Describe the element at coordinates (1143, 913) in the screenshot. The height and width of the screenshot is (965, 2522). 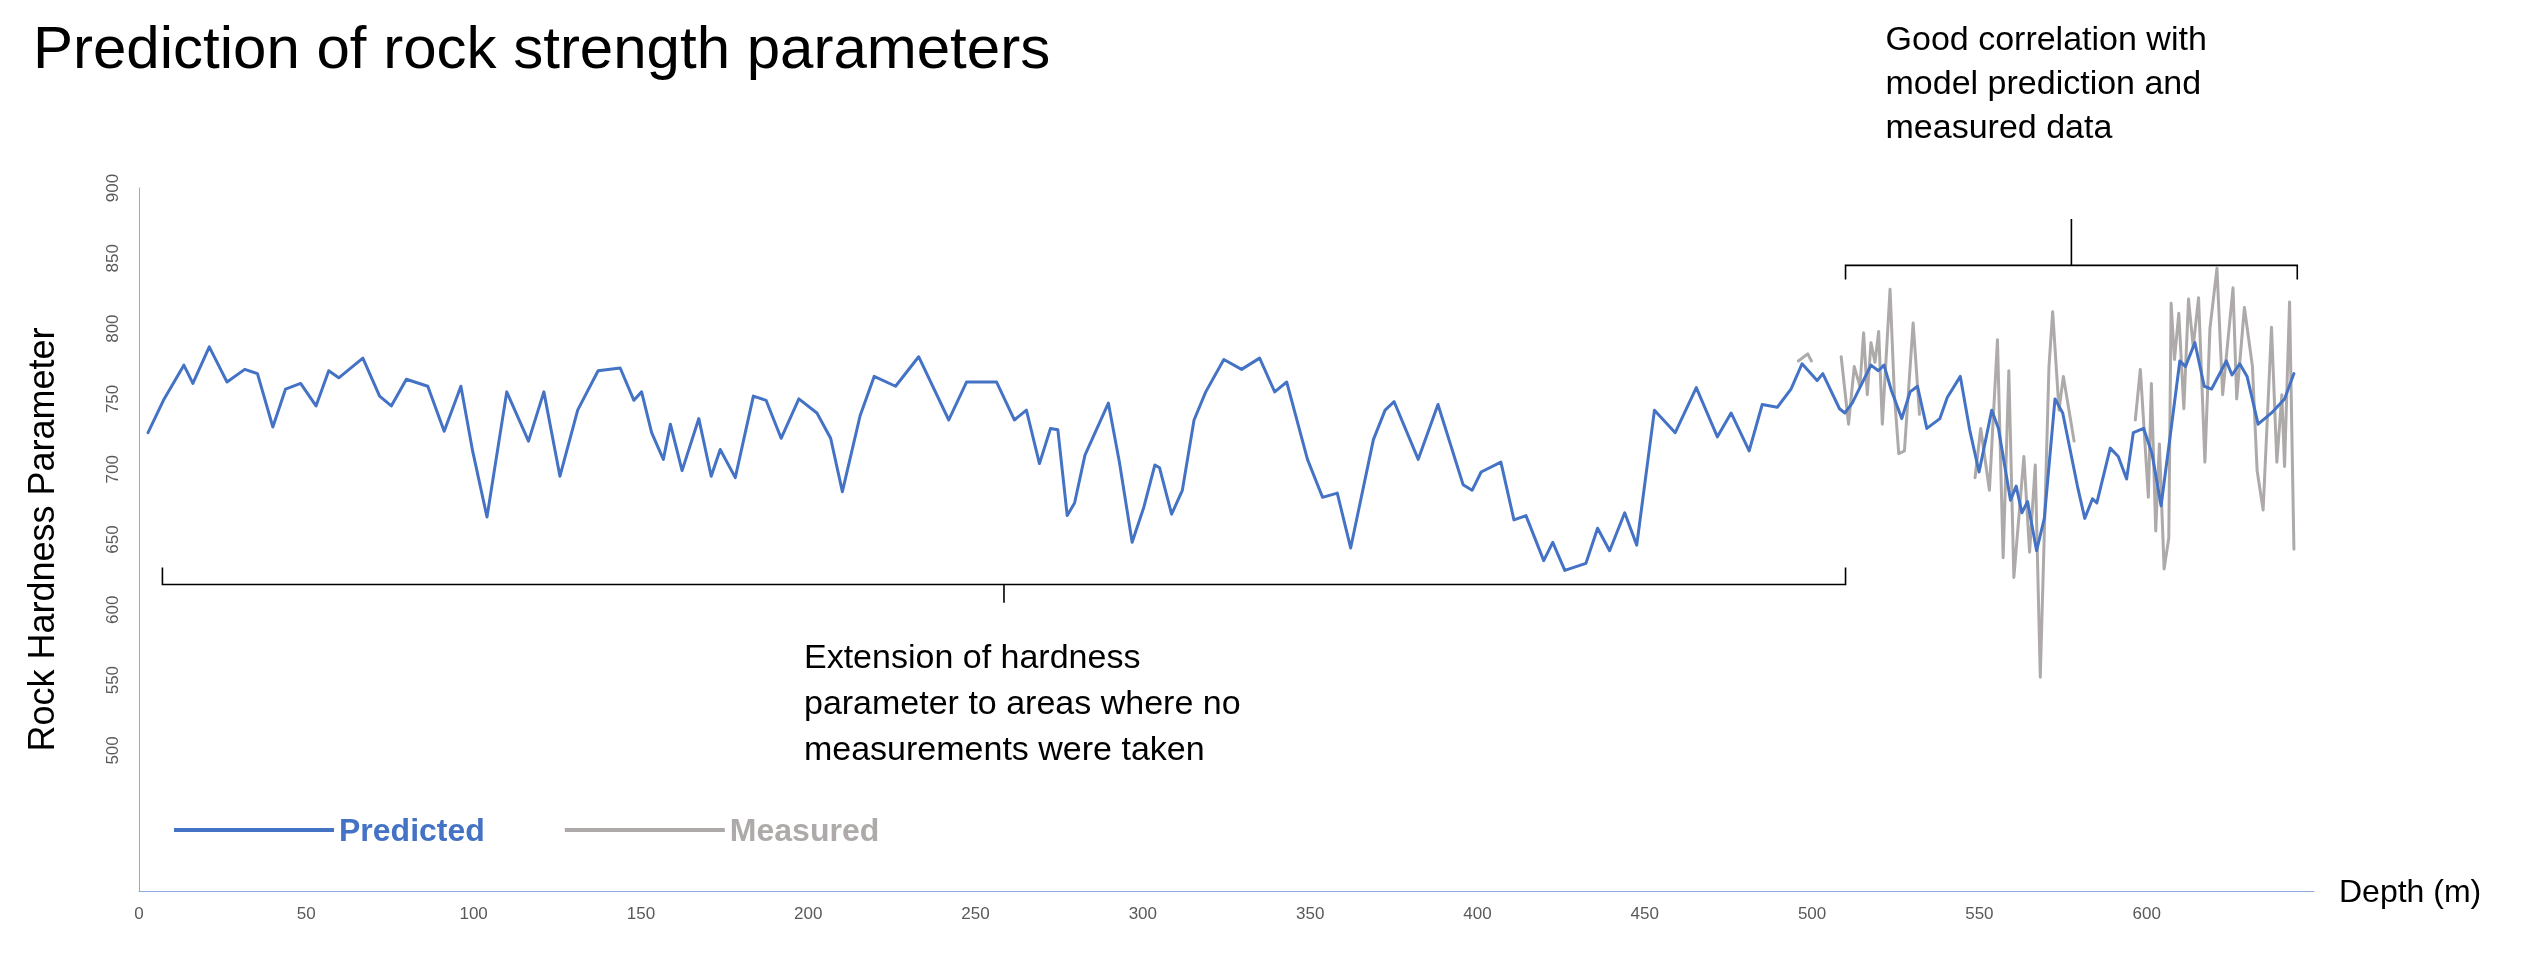
I see `x-tick-label: 300` at that location.